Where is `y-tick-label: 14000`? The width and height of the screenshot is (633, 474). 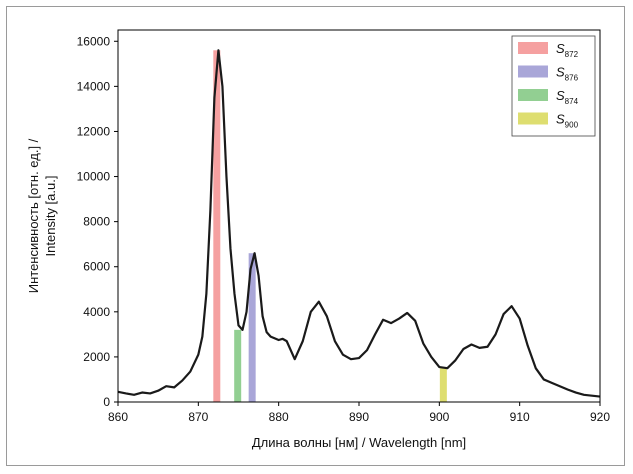 y-tick-label: 14000 is located at coordinates (94, 86).